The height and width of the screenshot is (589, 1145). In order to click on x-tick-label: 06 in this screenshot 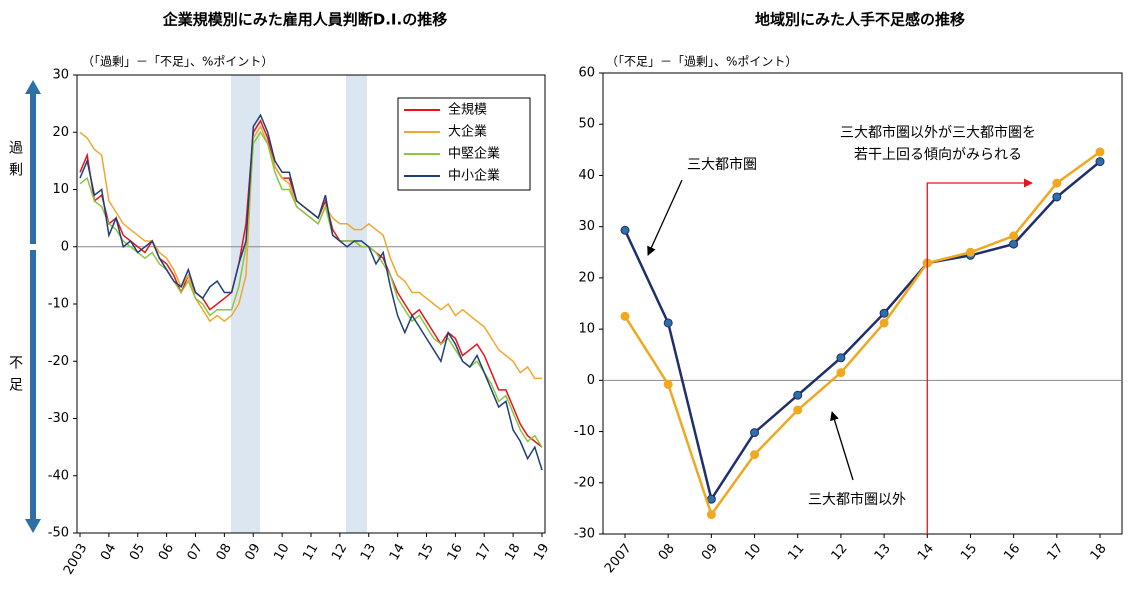, I will do `click(166, 552)`.